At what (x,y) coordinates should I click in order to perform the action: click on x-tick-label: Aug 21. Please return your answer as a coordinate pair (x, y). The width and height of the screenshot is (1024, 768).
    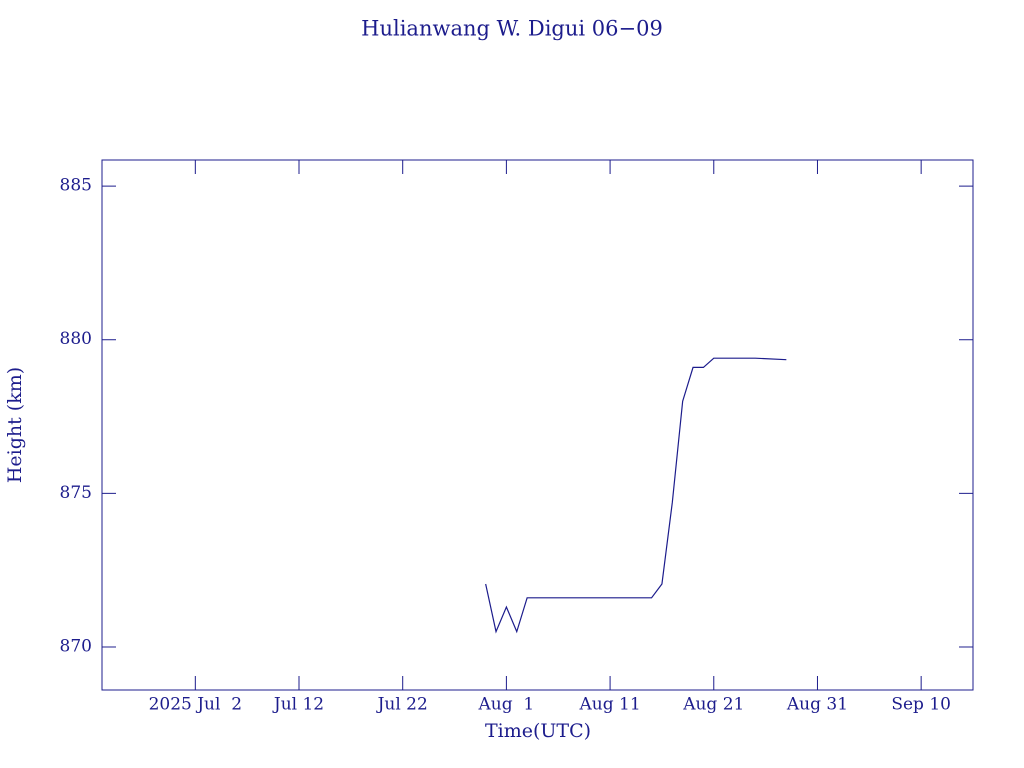
    Looking at the image, I should click on (713, 705).